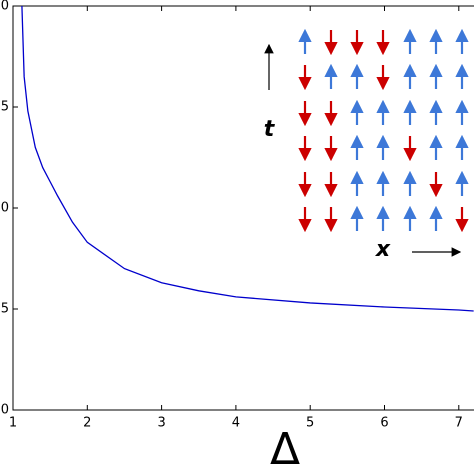 The height and width of the screenshot is (474, 474). What do you see at coordinates (5, 309) in the screenshot?
I see `y-tick-label: 5` at bounding box center [5, 309].